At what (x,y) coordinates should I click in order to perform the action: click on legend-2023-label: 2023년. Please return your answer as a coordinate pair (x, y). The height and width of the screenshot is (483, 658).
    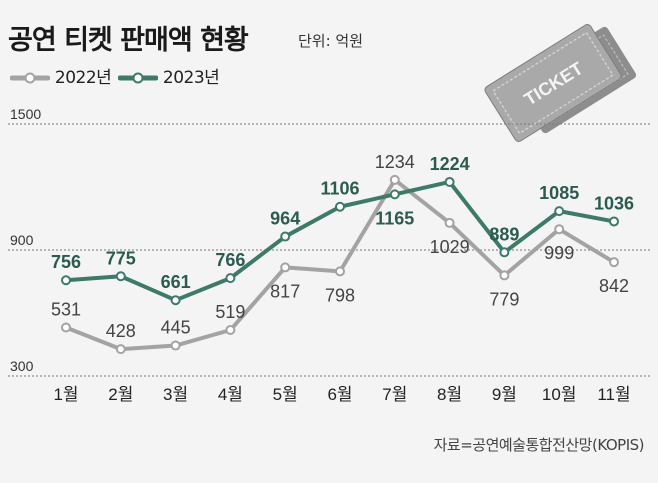
    Looking at the image, I should click on (191, 78).